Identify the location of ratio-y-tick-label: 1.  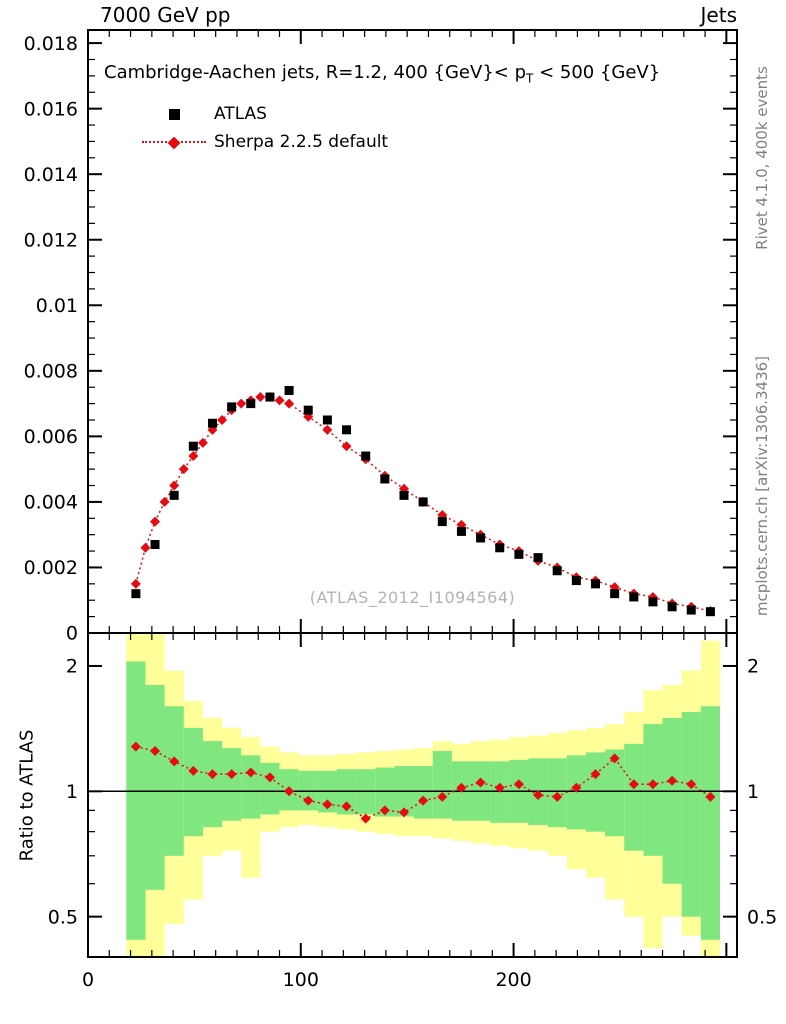
(72, 792).